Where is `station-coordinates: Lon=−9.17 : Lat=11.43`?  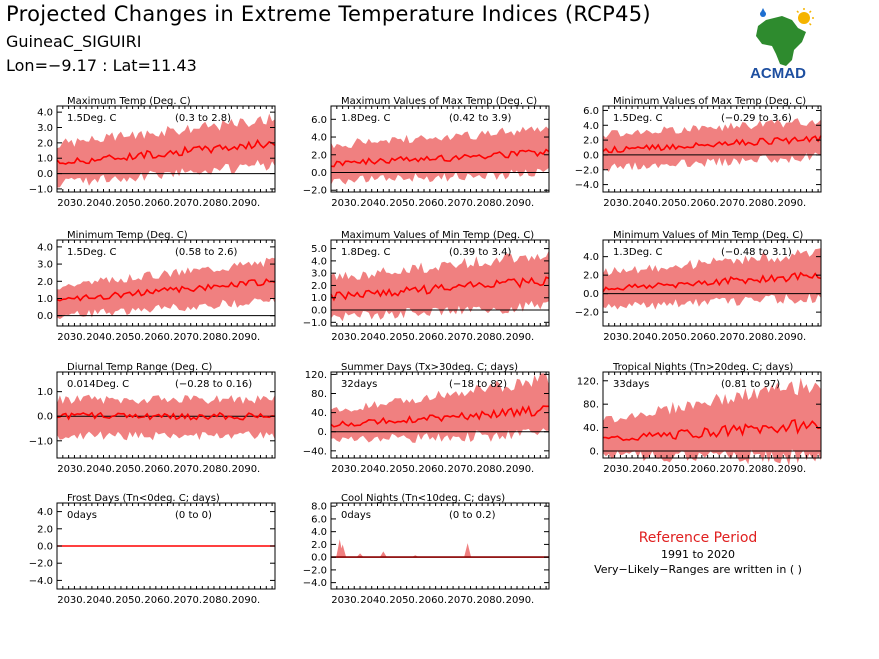 station-coordinates: Lon=−9.17 : Lat=11.43 is located at coordinates (101, 65).